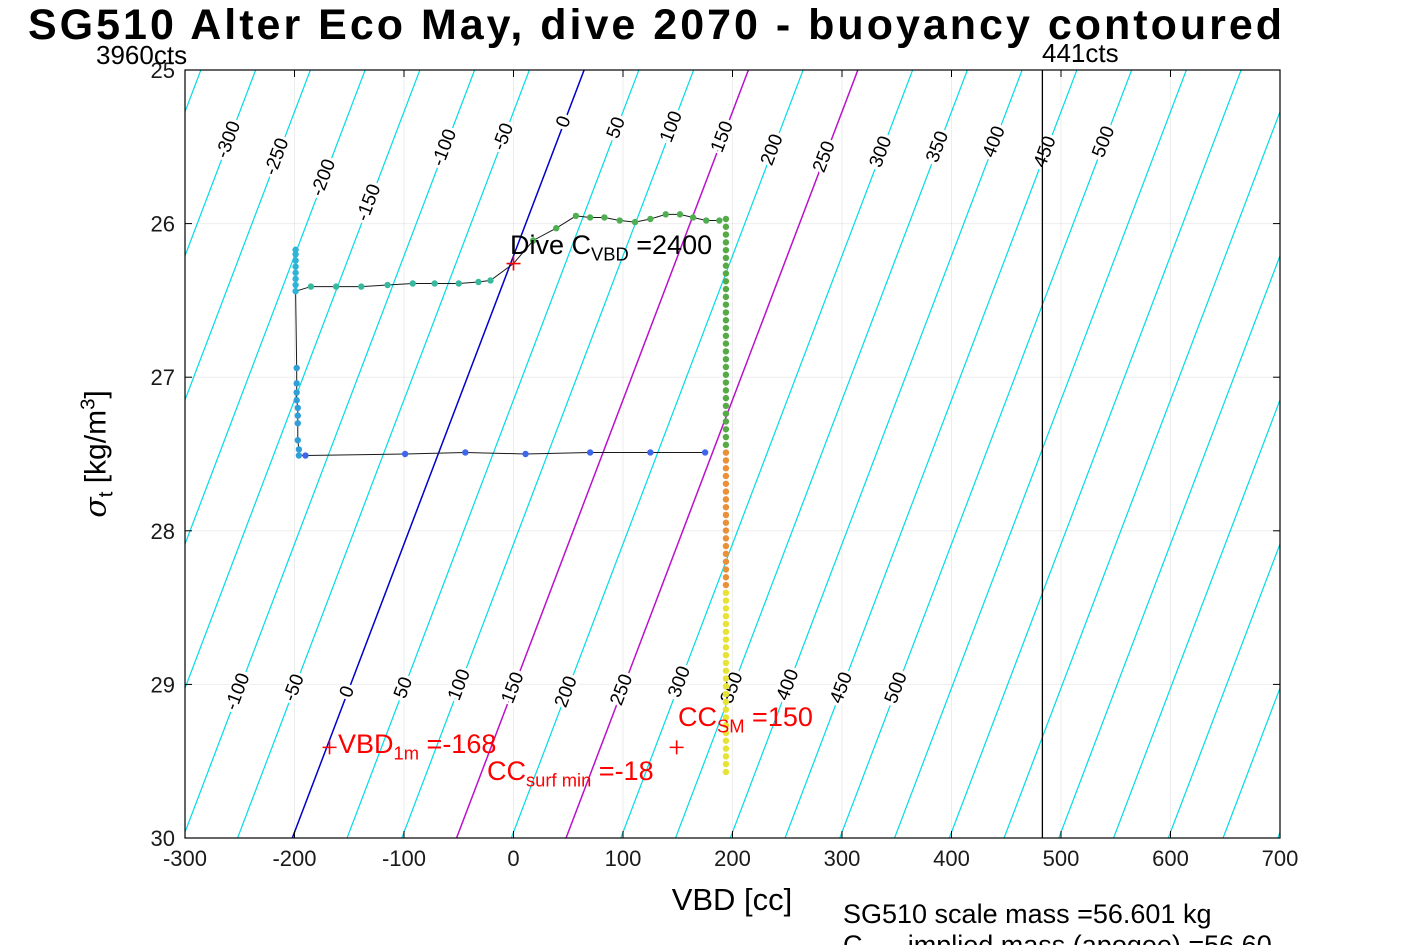  I want to click on contour-label: 350, so click(732, 687).